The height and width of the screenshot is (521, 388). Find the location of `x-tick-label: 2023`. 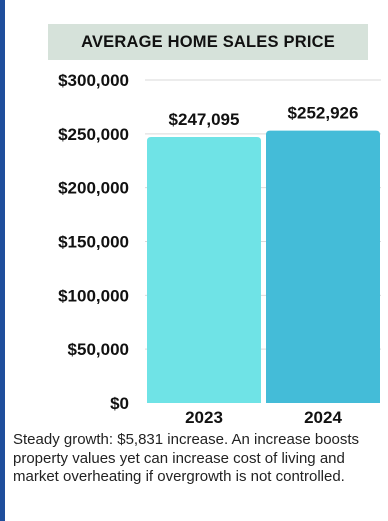

x-tick-label: 2023 is located at coordinates (204, 417).